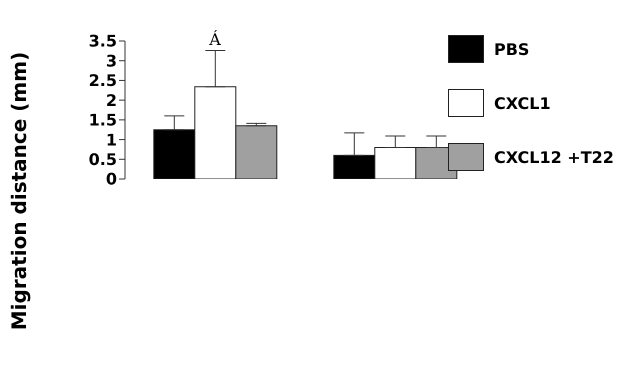  What do you see at coordinates (111, 140) in the screenshot?
I see `y-tick-label: 1` at bounding box center [111, 140].